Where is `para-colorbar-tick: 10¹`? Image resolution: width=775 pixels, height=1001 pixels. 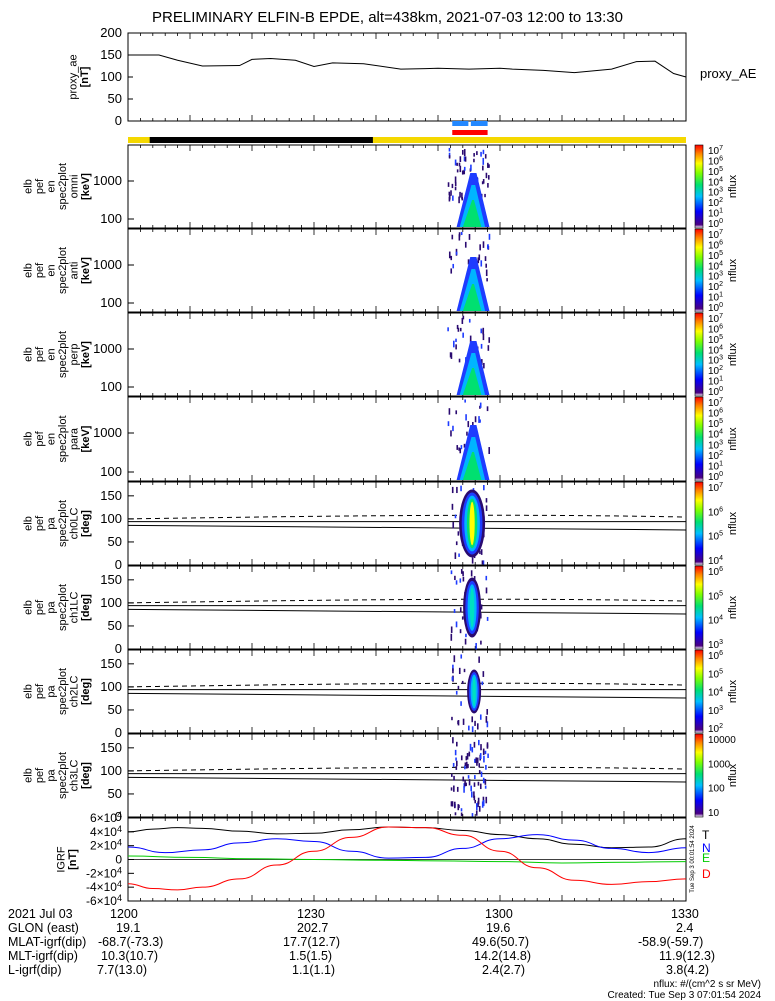 para-colorbar-tick: 10¹ is located at coordinates (715, 466).